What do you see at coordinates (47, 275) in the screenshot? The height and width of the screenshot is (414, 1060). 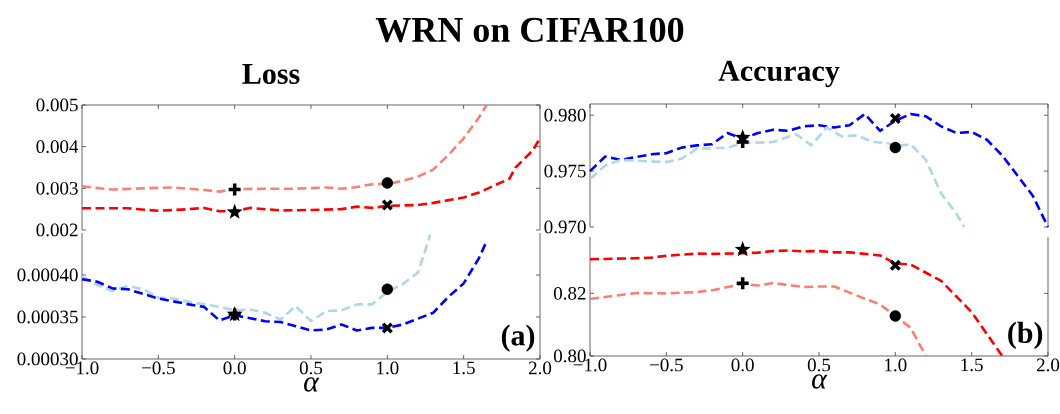 I see `y-tick-label: 0.00040` at bounding box center [47, 275].